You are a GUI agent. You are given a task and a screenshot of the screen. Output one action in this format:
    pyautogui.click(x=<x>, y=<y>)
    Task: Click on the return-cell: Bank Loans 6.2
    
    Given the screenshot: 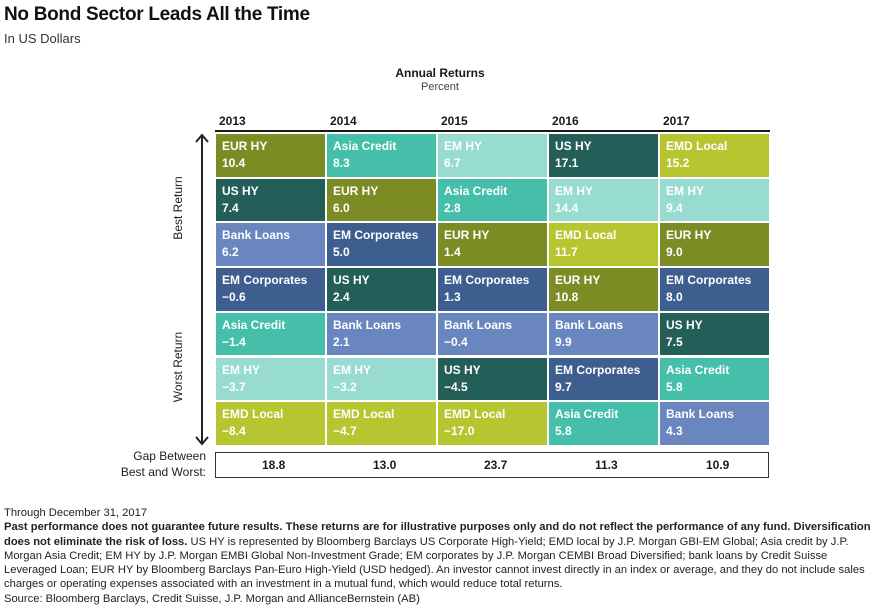 What is the action you would take?
    pyautogui.click(x=270, y=245)
    